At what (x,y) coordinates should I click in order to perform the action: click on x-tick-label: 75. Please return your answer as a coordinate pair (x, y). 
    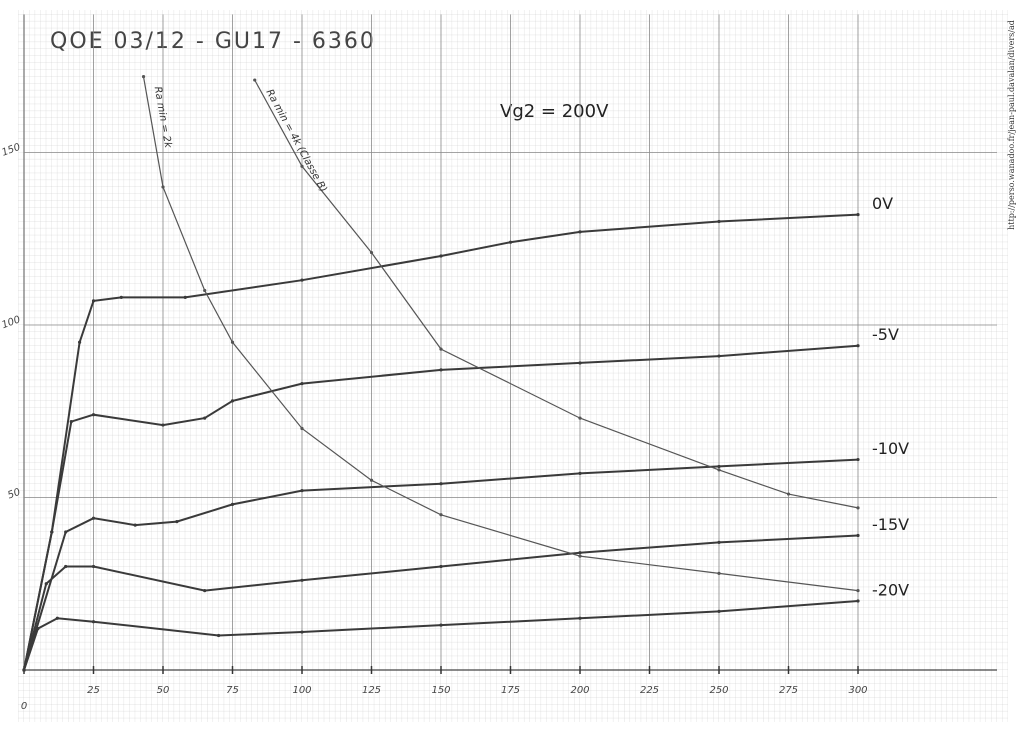
    Looking at the image, I should click on (232, 690).